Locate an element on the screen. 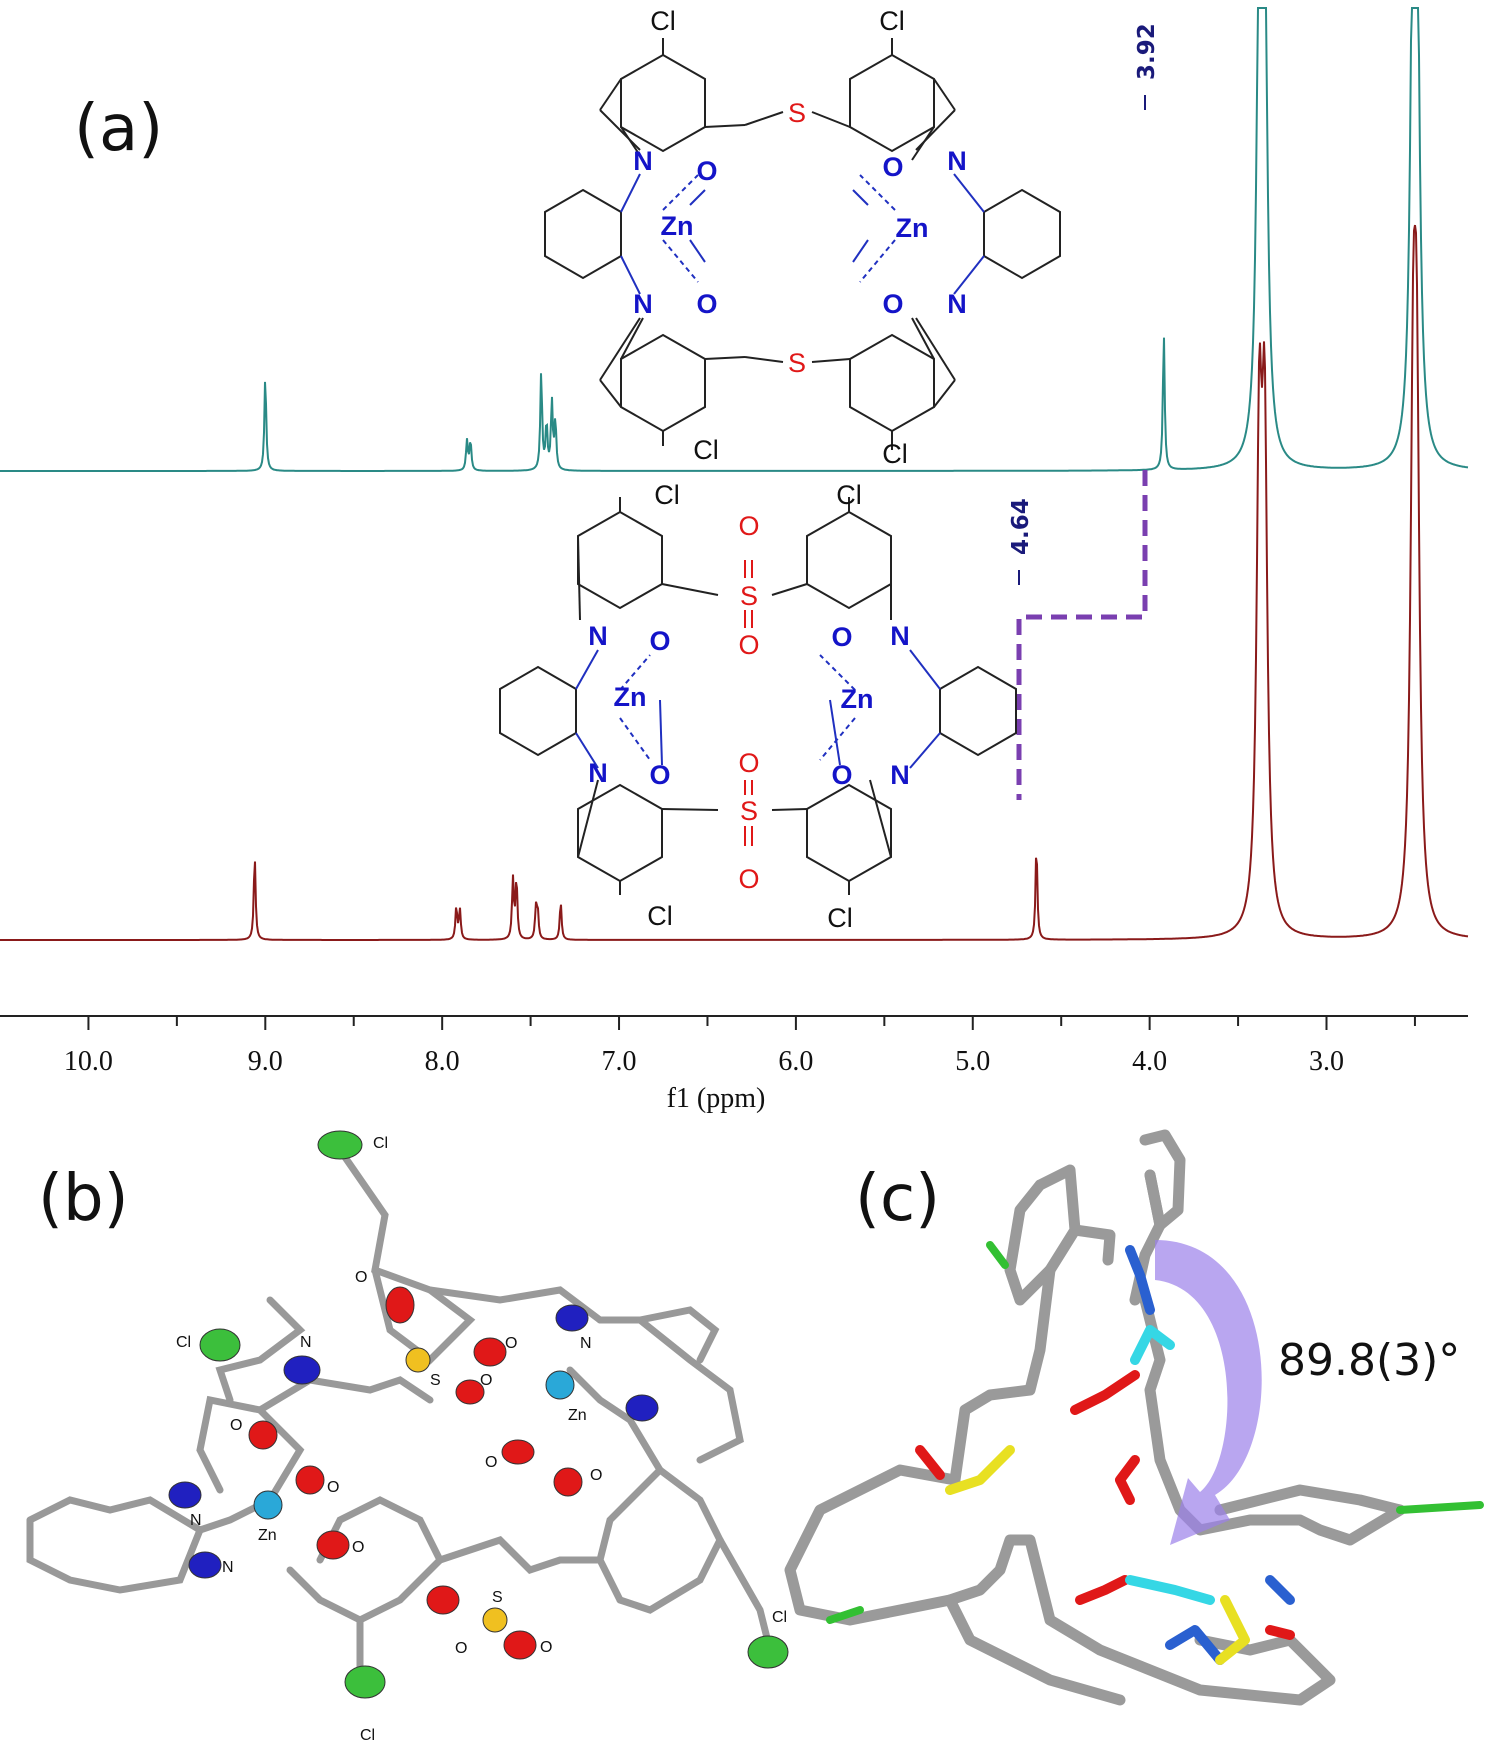  x-tick-label: 7.0 is located at coordinates (619, 1061).